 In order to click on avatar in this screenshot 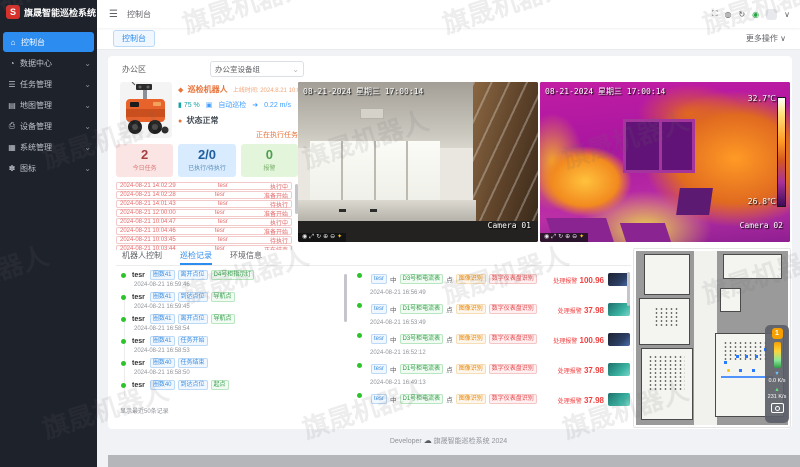, I will do `click(772, 14)`.